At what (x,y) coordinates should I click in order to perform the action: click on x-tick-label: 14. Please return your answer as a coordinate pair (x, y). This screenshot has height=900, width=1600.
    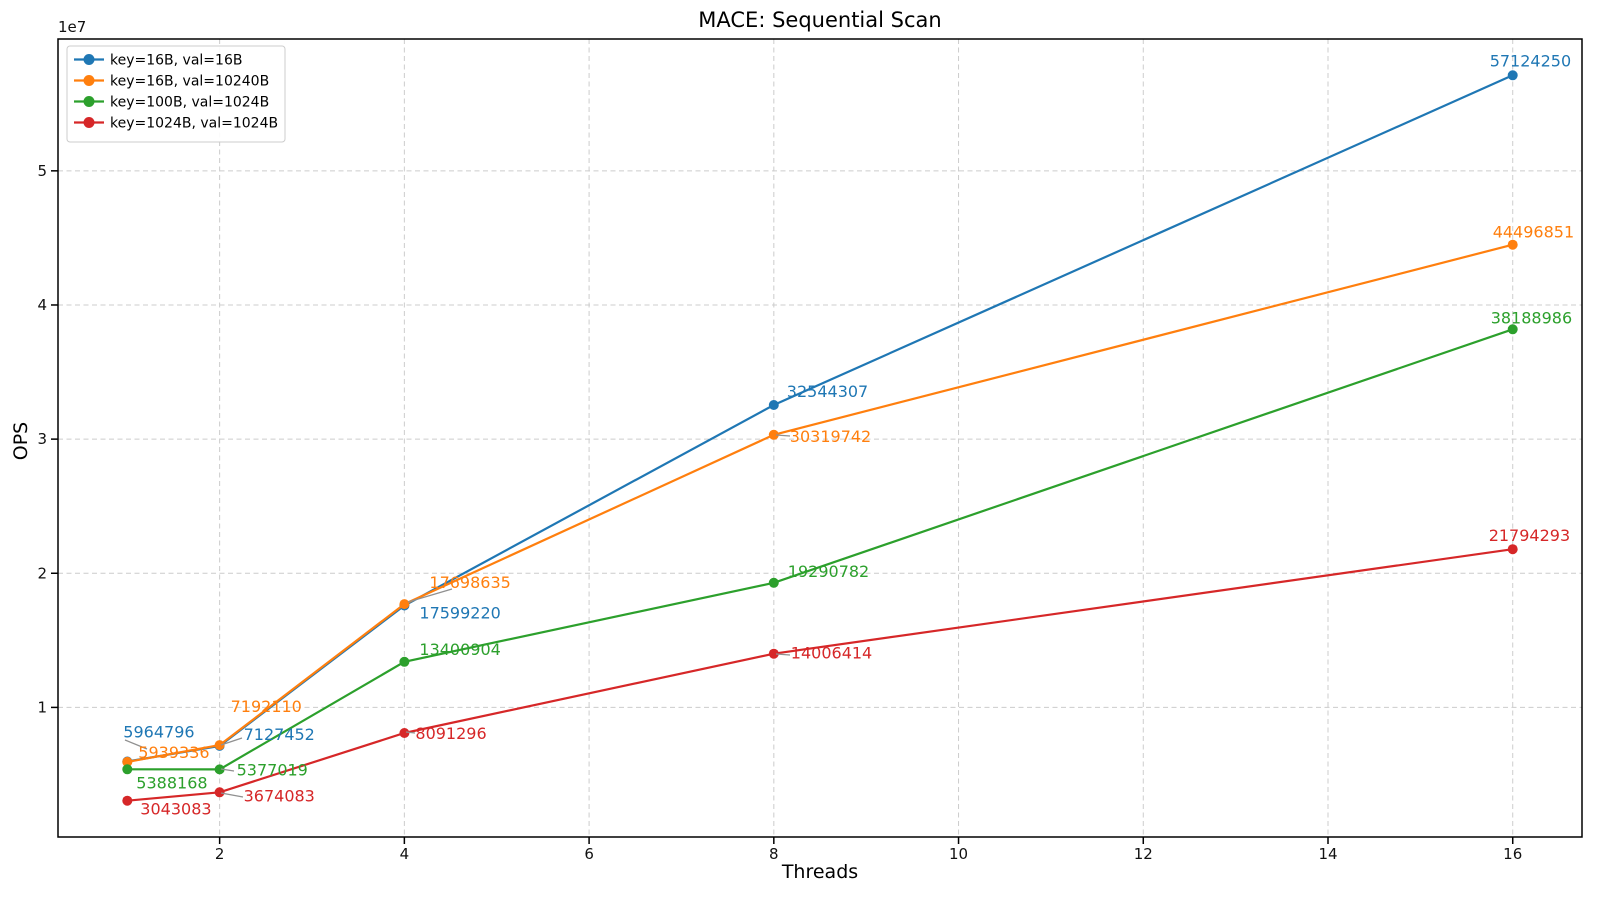
    Looking at the image, I should click on (1327, 854).